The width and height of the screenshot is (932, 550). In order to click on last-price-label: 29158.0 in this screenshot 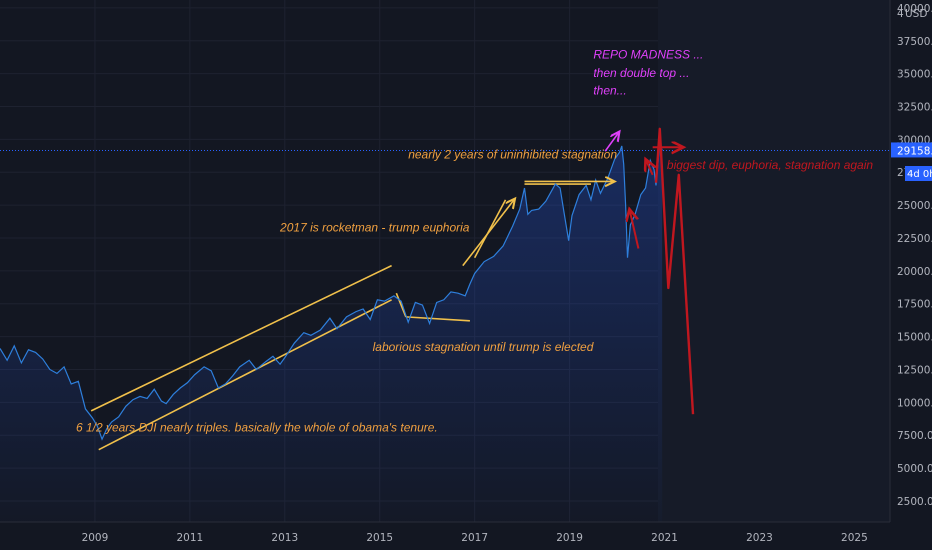, I will do `click(914, 151)`.